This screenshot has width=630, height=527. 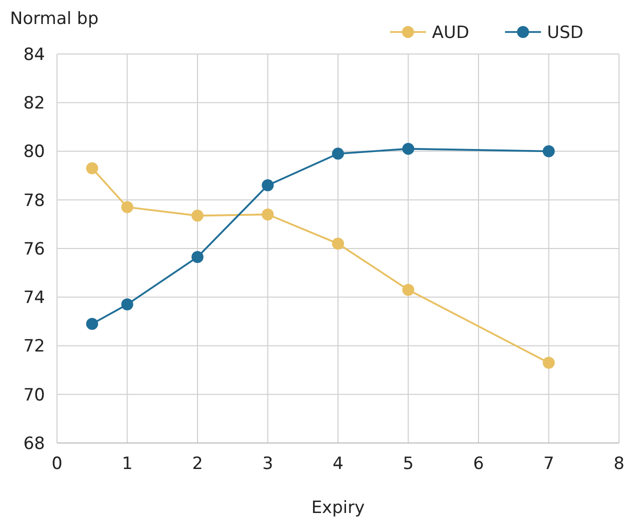 What do you see at coordinates (565, 32) in the screenshot?
I see `legend-label: USD` at bounding box center [565, 32].